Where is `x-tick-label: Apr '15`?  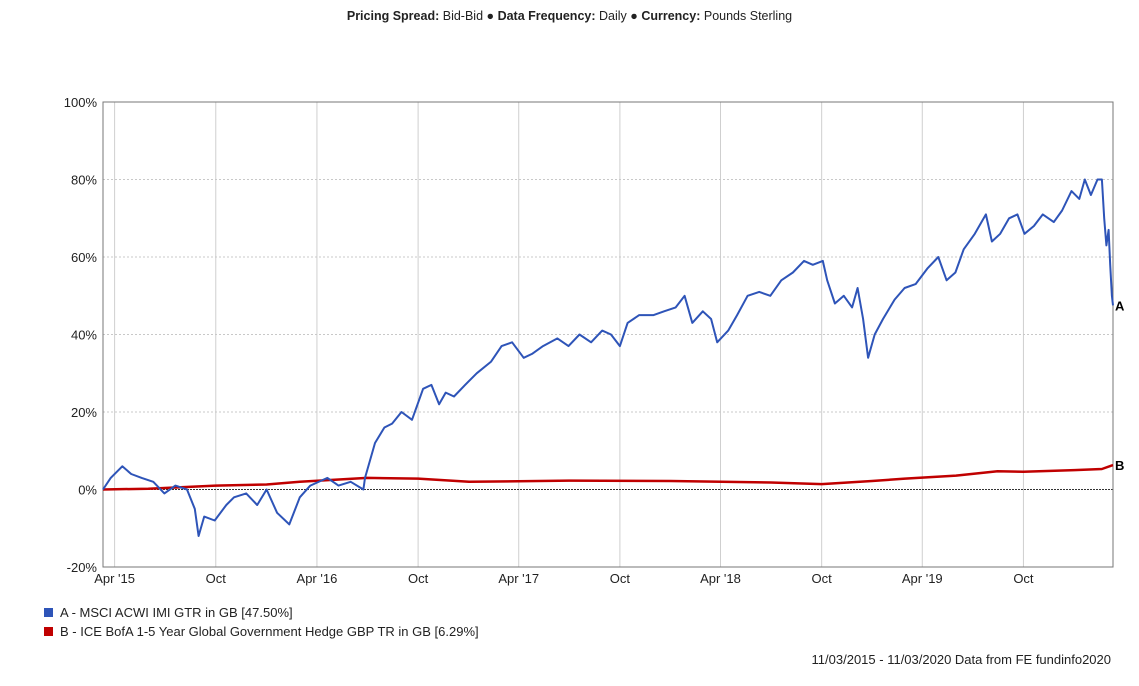
x-tick-label: Apr '15 is located at coordinates (114, 578).